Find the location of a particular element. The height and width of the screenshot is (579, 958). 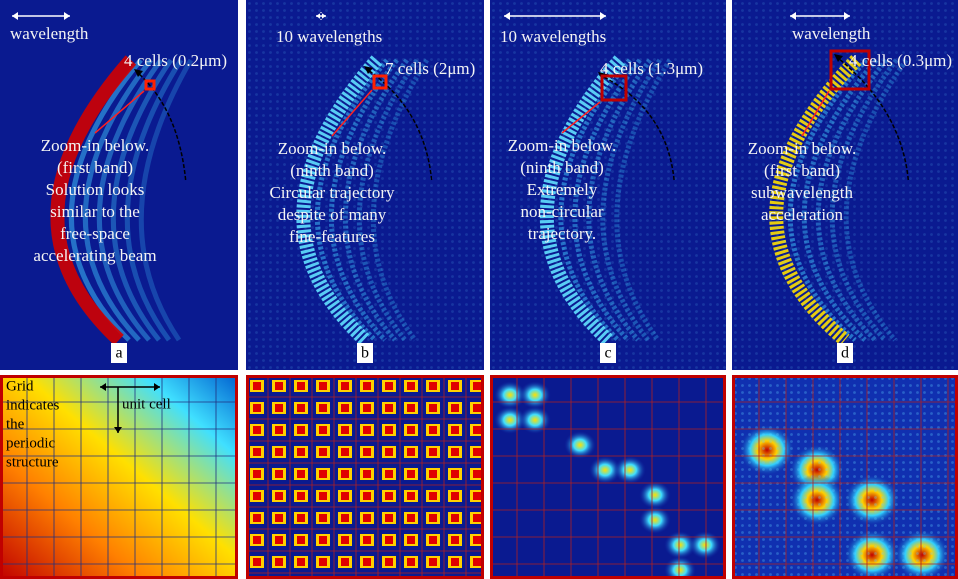

note-line: fine-features is located at coordinates (332, 236).